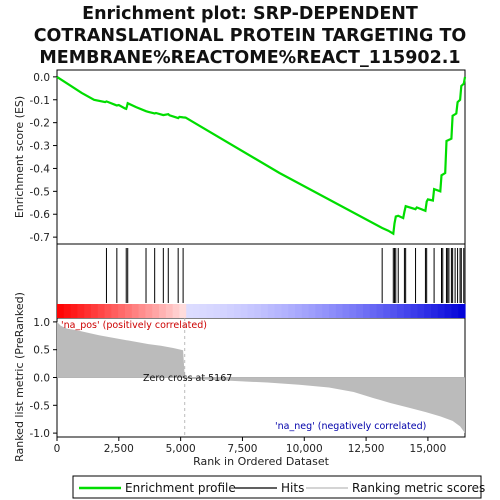  What do you see at coordinates (40, 169) in the screenshot?
I see `es-y-tick-label: -0.4` at bounding box center [40, 169].